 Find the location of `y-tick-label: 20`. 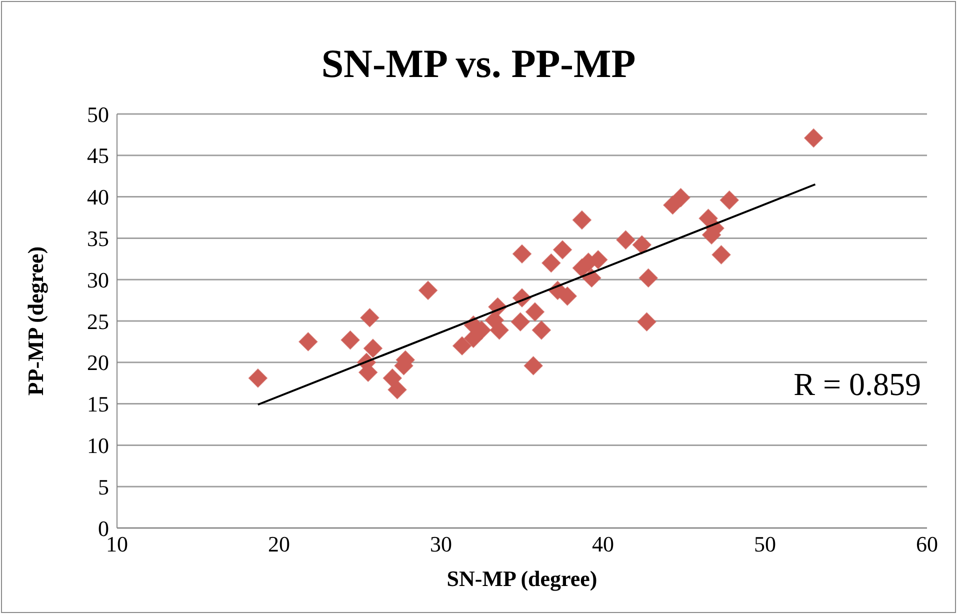

y-tick-label: 20 is located at coordinates (98, 363).